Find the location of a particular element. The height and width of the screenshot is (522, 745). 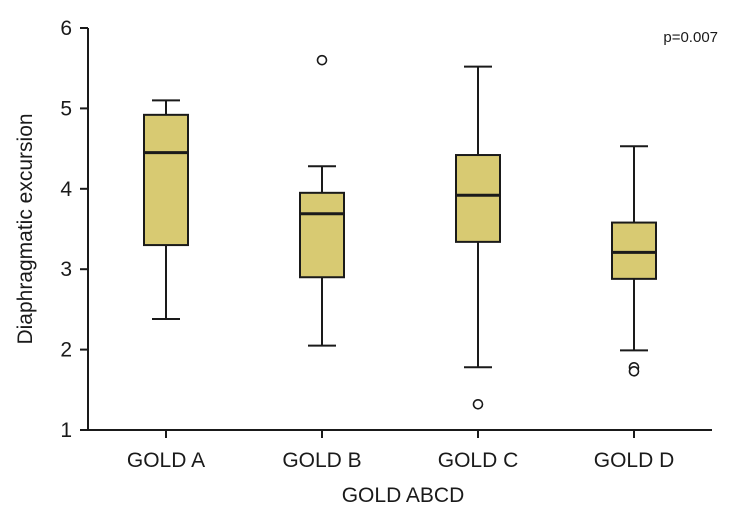

y-axis-title: Diaphragmatic excursion is located at coordinates (25, 228).